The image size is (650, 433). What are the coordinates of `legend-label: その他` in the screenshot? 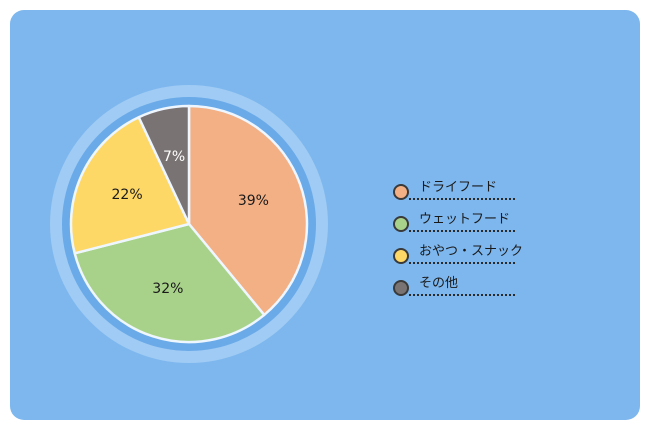 It's located at (439, 283).